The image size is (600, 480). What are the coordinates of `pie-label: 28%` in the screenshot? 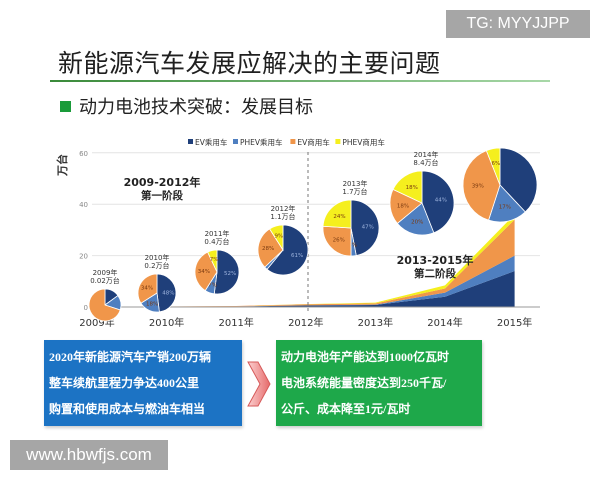 It's located at (268, 249).